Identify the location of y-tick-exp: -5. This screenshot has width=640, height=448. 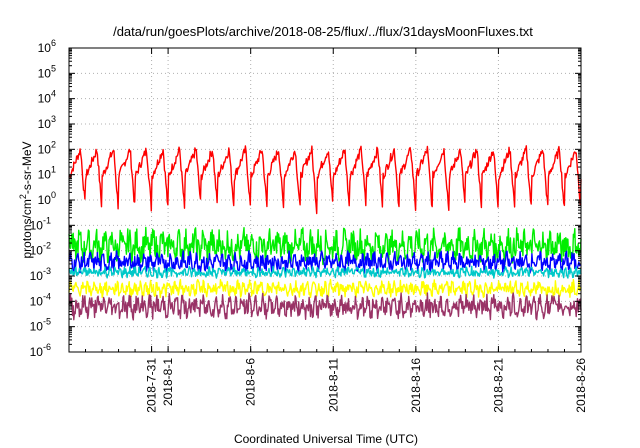
(47, 322).